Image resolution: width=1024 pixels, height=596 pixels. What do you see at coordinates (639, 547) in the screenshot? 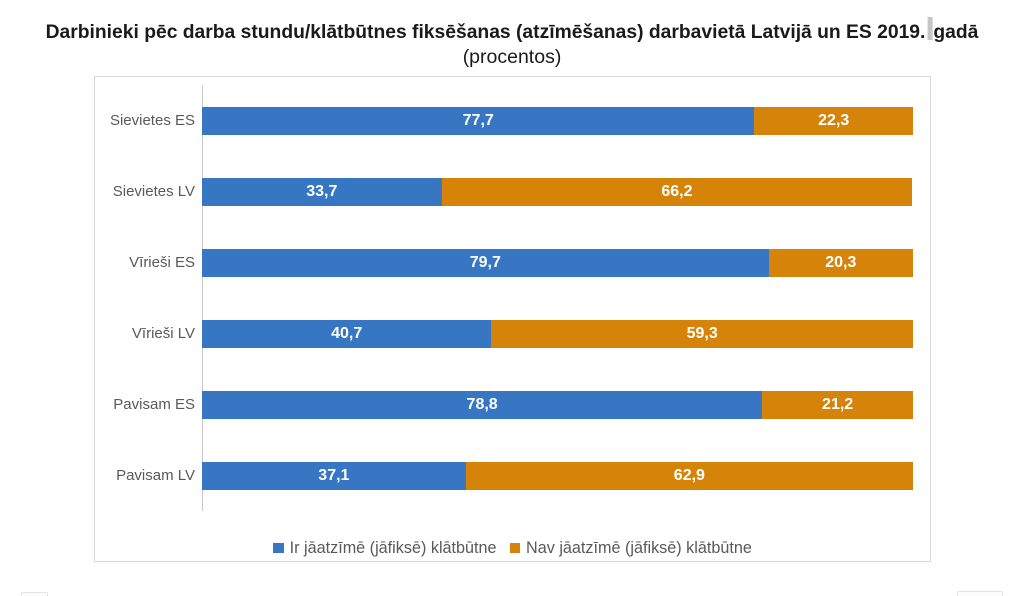
I see `legend-label: Nav jāatzīmē (jāfiksē) klātbūtne` at bounding box center [639, 547].